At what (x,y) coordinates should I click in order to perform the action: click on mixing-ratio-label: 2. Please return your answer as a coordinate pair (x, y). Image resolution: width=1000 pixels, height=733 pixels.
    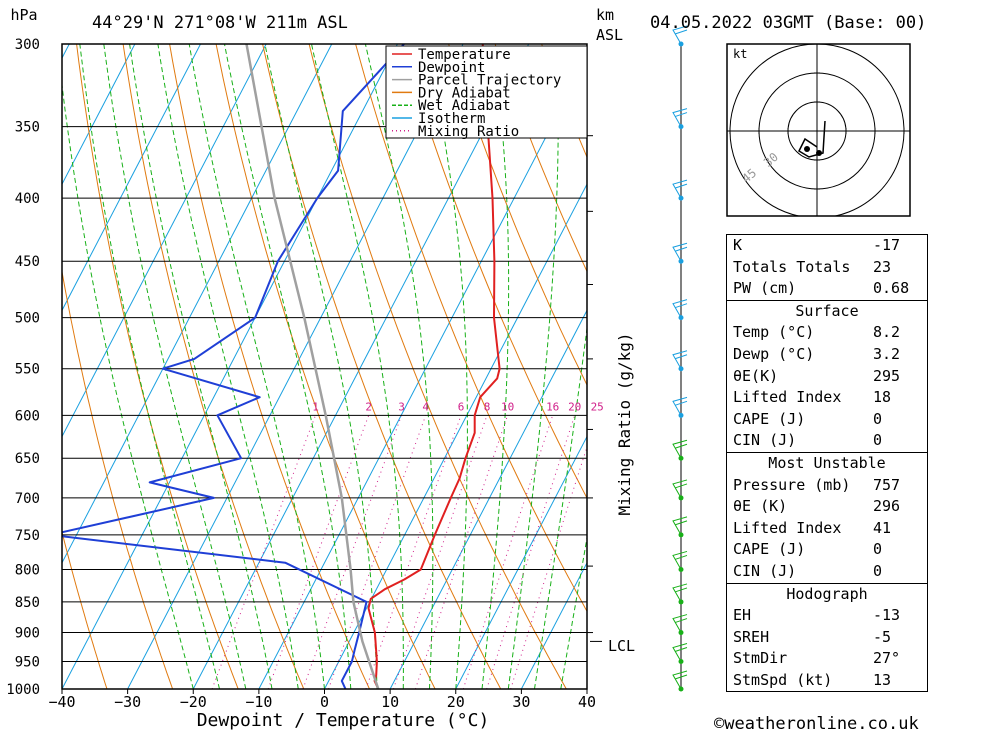
    Looking at the image, I should click on (368, 406).